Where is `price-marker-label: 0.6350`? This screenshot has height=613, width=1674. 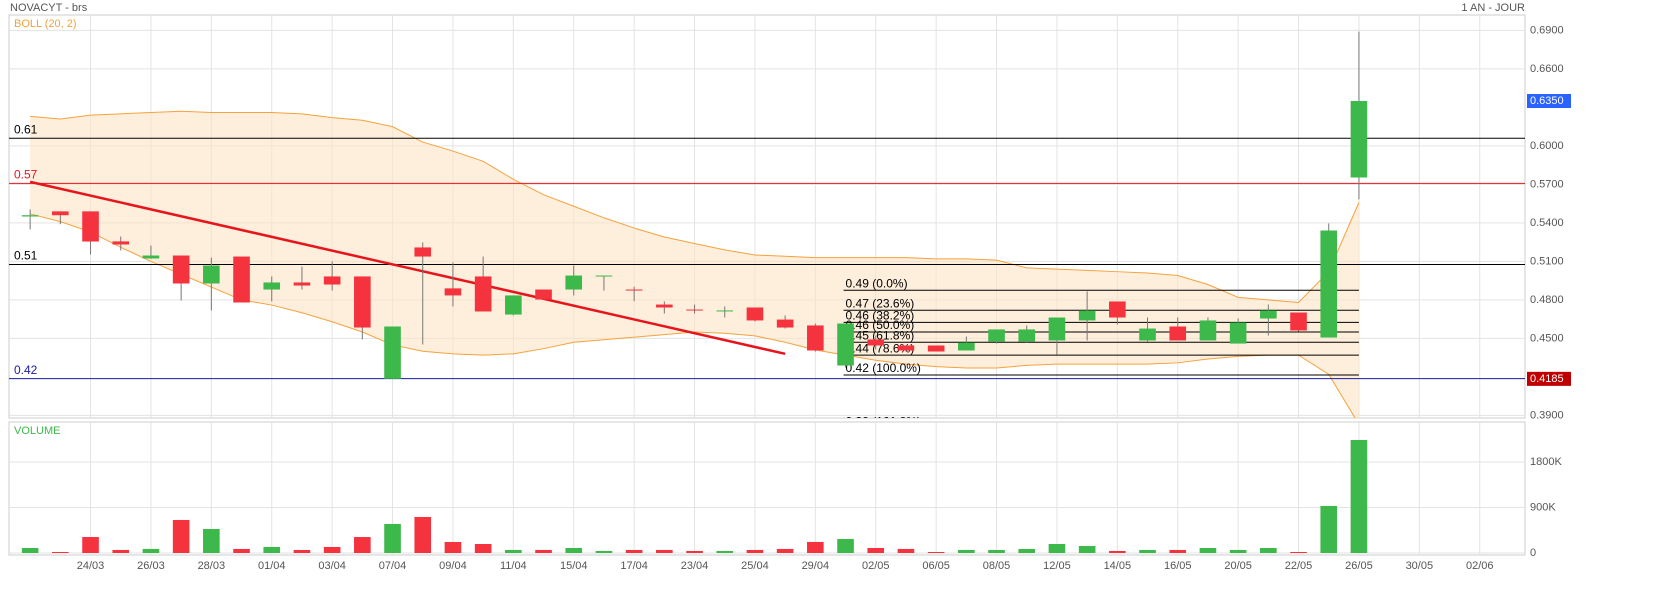 price-marker-label: 0.6350 is located at coordinates (1547, 101).